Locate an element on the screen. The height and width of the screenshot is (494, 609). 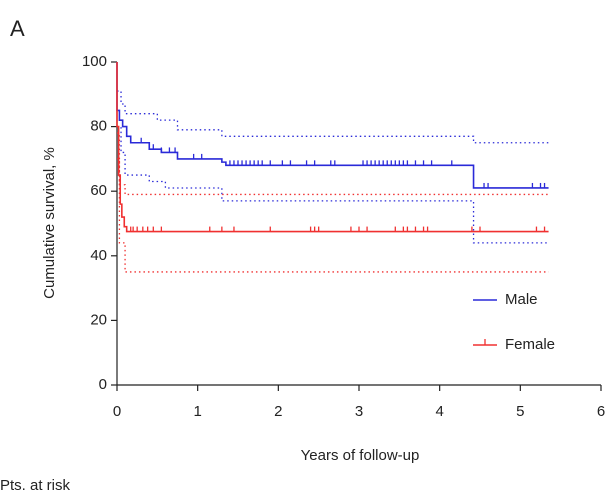
y-axis-label: Cumulative survival, % is located at coordinates (49, 223).